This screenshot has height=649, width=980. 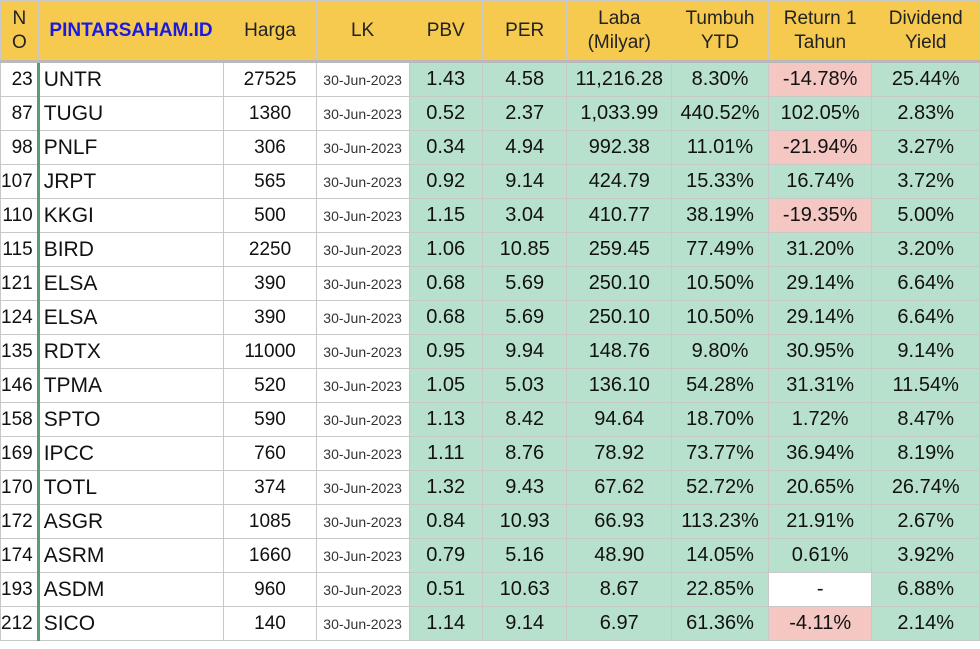 I want to click on cell-tumbuh: 11.01%, so click(x=720, y=147).